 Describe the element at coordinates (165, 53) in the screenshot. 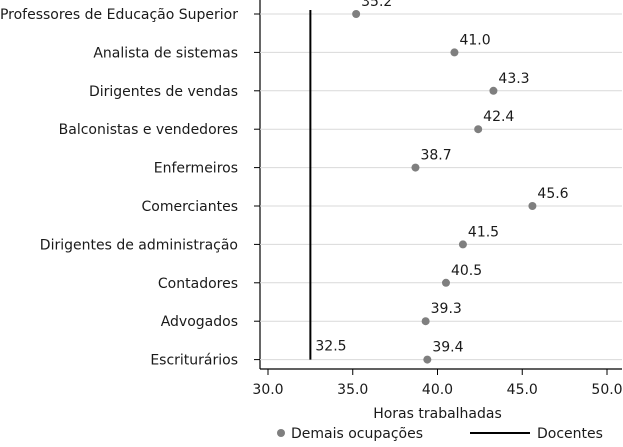

I see `category-label: Analista de sistemas` at that location.